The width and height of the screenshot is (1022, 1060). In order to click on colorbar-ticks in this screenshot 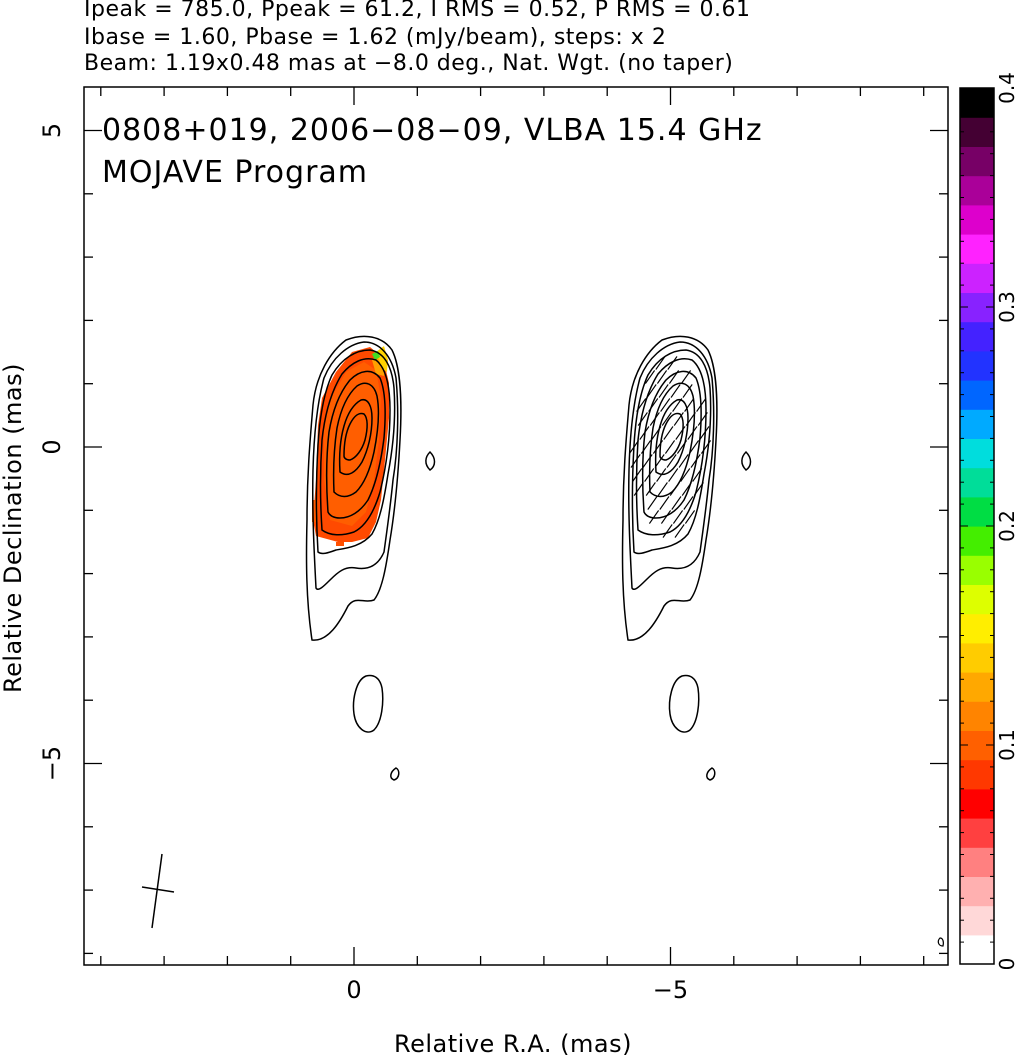, I will do `click(977, 526)`.